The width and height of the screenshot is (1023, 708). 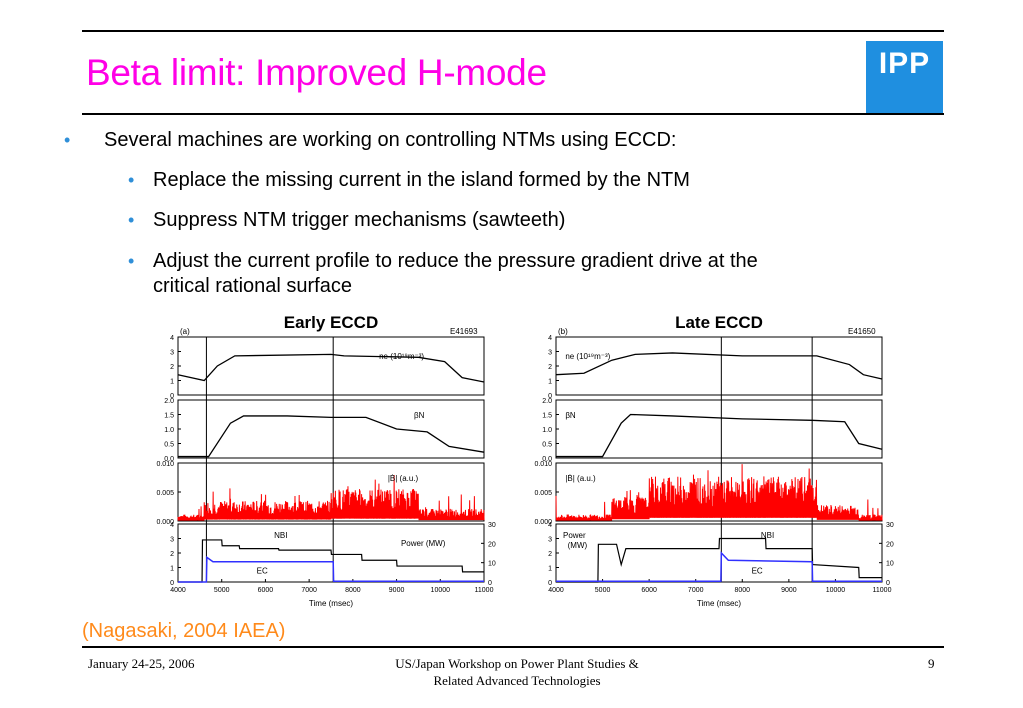 What do you see at coordinates (574, 535) in the screenshot?
I see `power-label: Power` at bounding box center [574, 535].